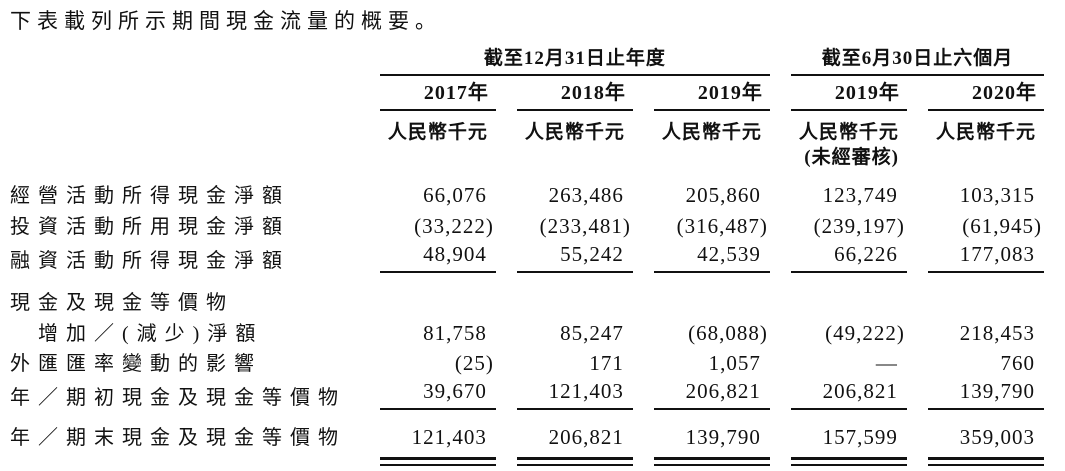 Image resolution: width=1065 pixels, height=471 pixels. What do you see at coordinates (734, 363) in the screenshot?
I see `cell-value: 1,057` at bounding box center [734, 363].